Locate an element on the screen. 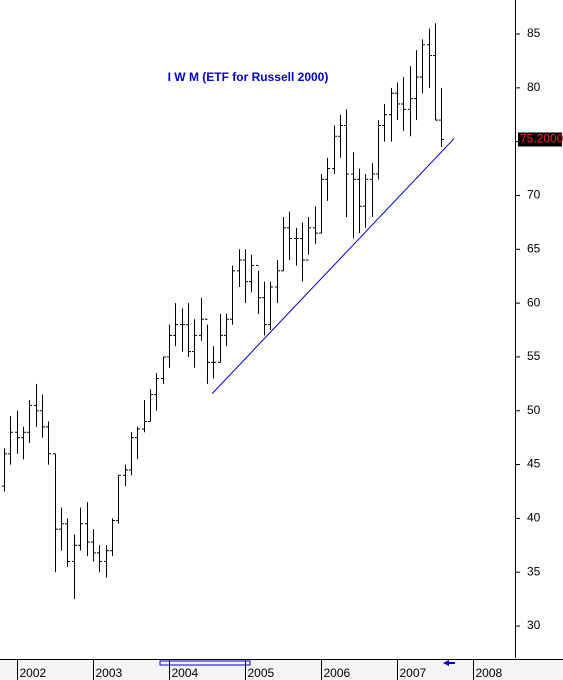 The width and height of the screenshot is (563, 680). x-tick-label: 2002 is located at coordinates (33, 673).